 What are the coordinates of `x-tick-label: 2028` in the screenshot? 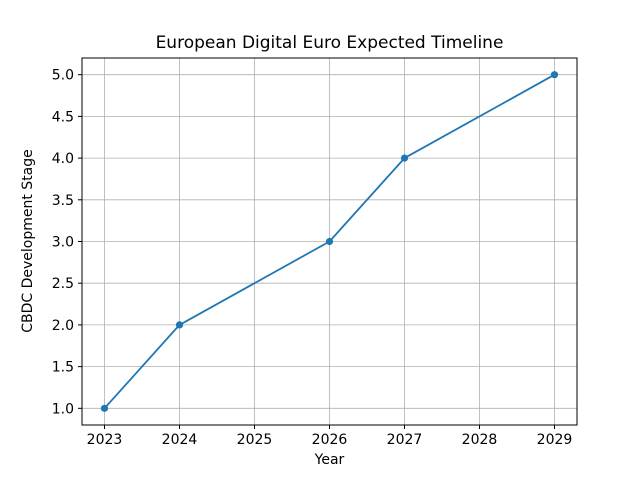 It's located at (480, 440).